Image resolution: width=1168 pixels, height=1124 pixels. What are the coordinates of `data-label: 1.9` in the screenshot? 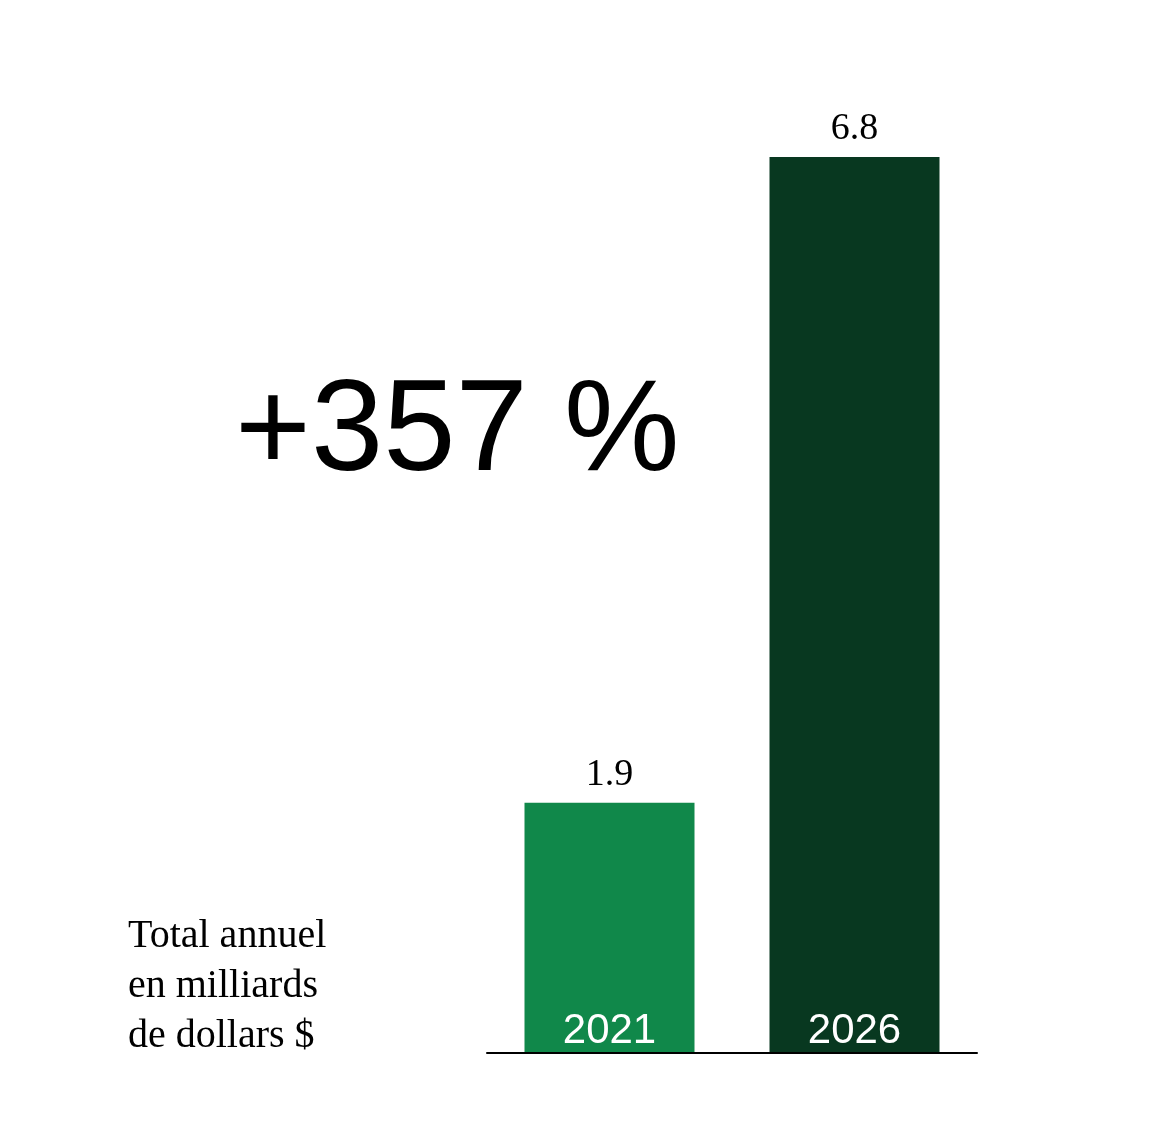 It's located at (609, 771).